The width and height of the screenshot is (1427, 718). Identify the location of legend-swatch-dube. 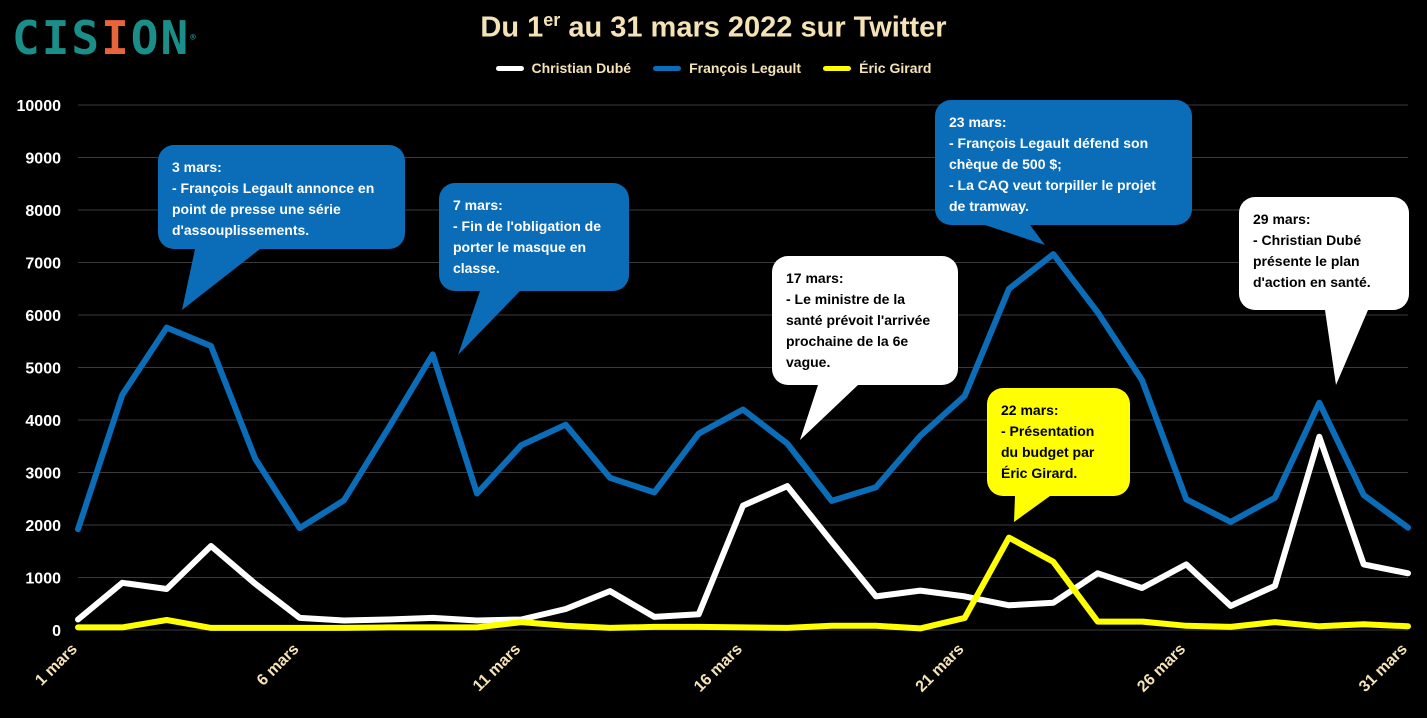
(509, 68).